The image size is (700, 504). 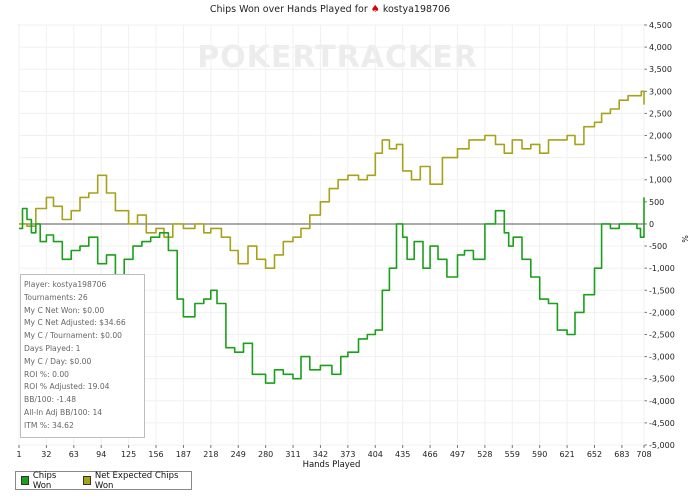 I want to click on stat-line: My C / Tournament: $0.00, so click(x=73, y=336).